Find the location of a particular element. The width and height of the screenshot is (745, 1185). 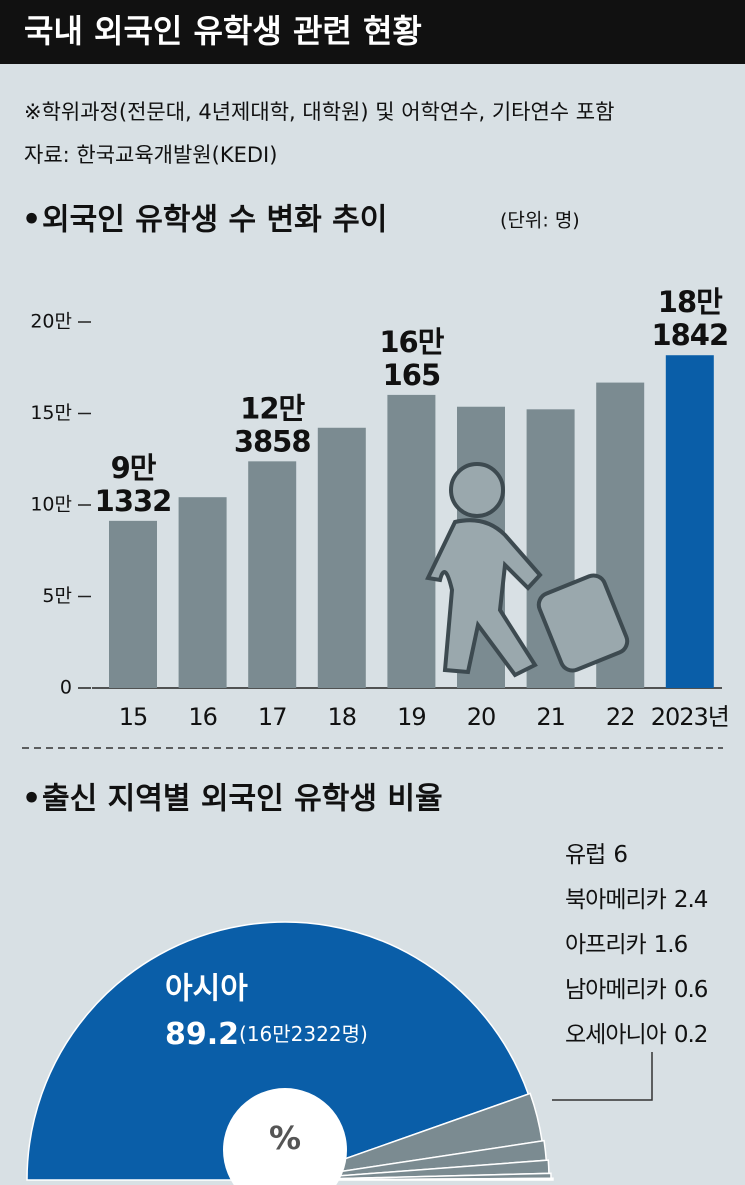

value-label: 1332 is located at coordinates (133, 501).